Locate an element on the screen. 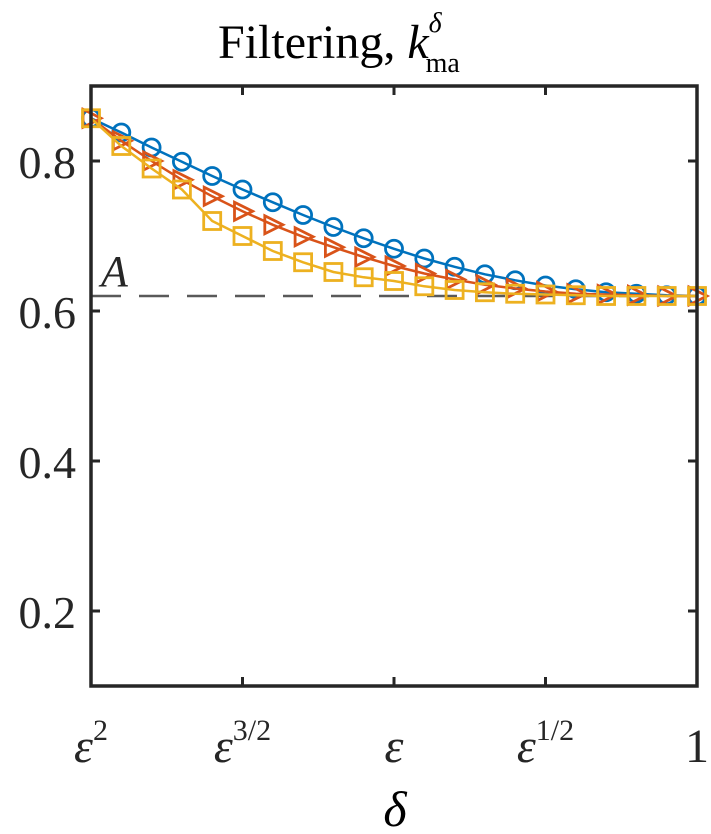  x-tick-label: ε is located at coordinates (394, 746).